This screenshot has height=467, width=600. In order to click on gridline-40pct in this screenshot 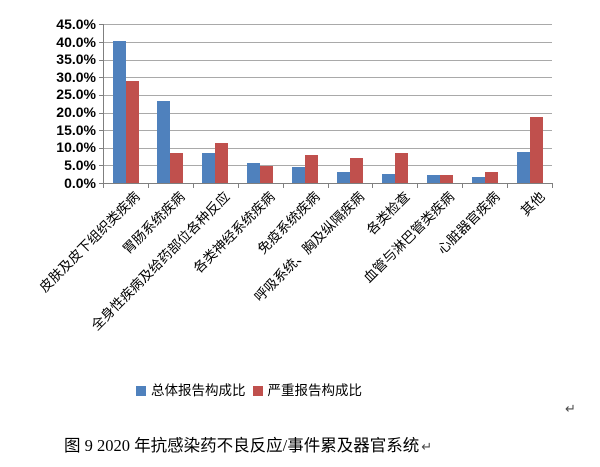, I will do `click(327, 42)`.